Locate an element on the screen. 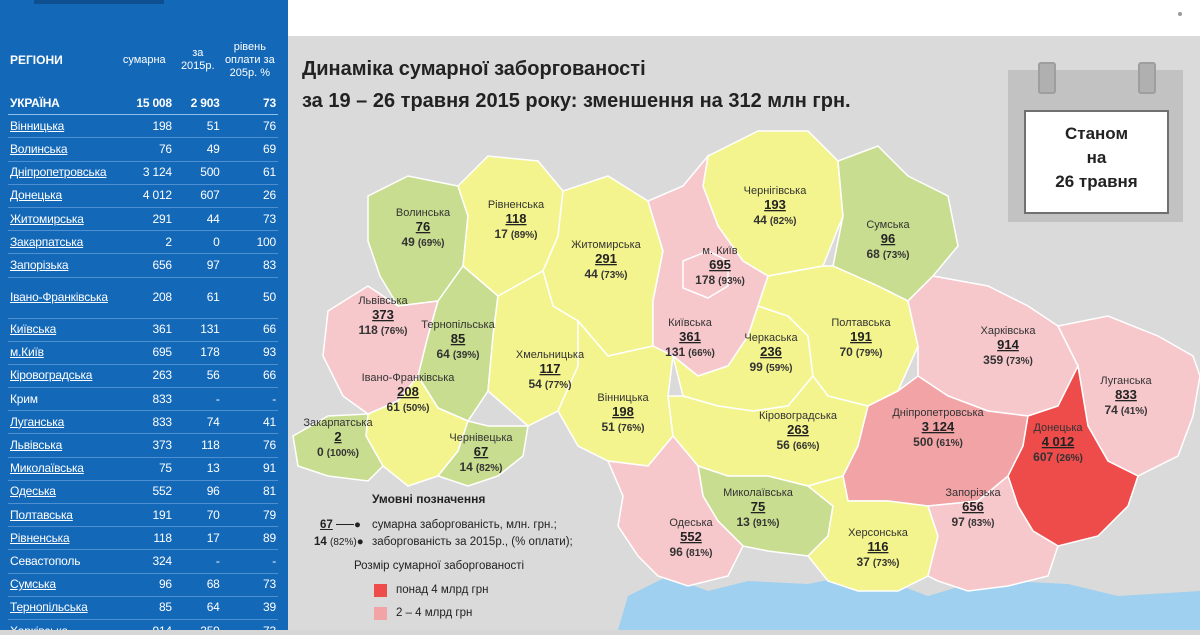  region-pct: (61%) is located at coordinates (949, 443).